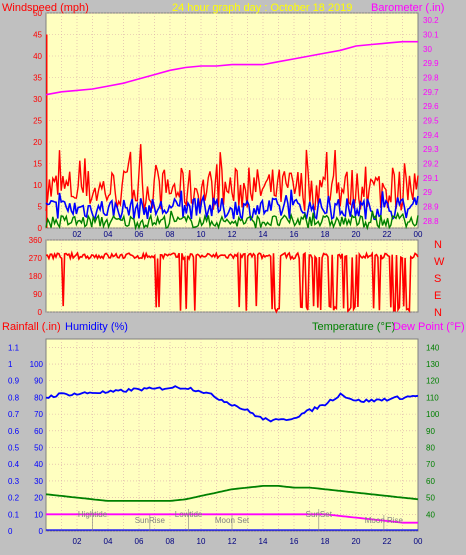 The width and height of the screenshot is (466, 555). What do you see at coordinates (248, 234) in the screenshot?
I see `wind-time-axis: 02 04 06 08 10 12 14 16 18 20 22 00` at bounding box center [248, 234].